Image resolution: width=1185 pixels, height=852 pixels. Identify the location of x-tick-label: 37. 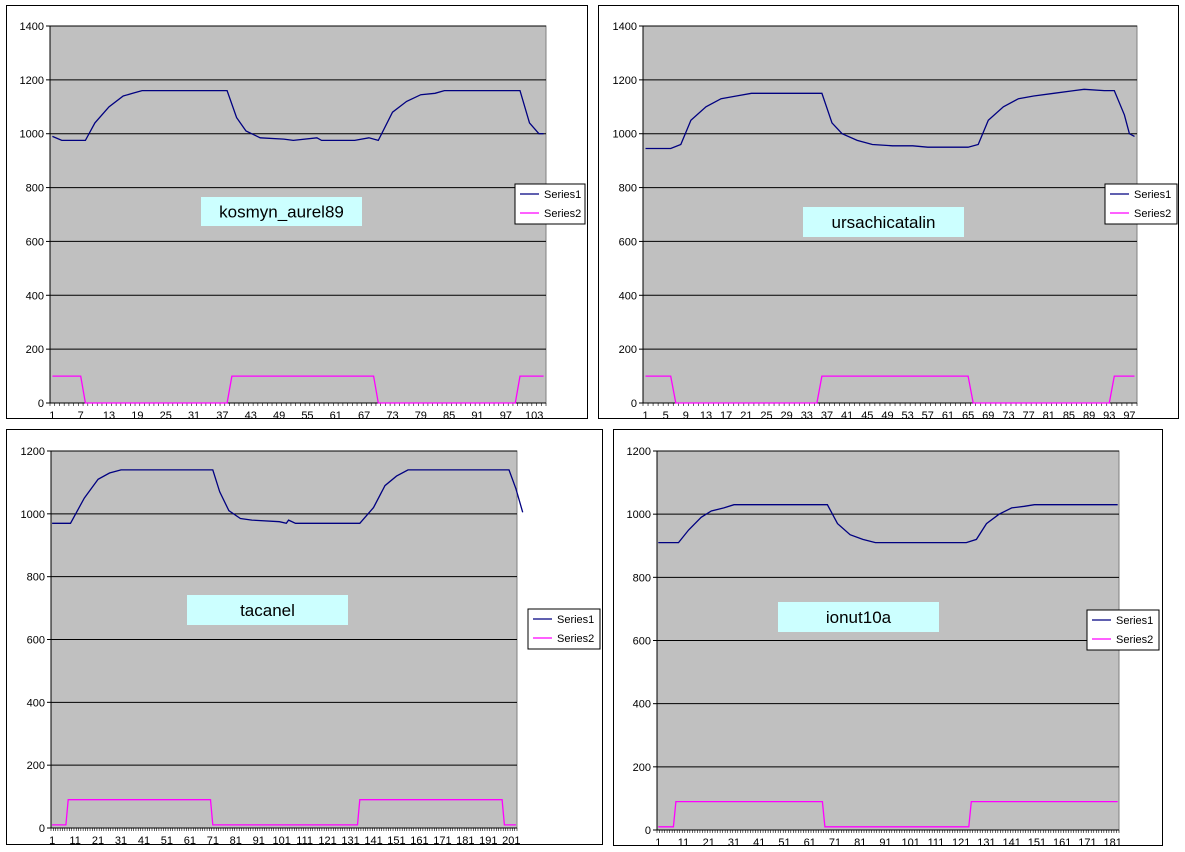
(827, 415).